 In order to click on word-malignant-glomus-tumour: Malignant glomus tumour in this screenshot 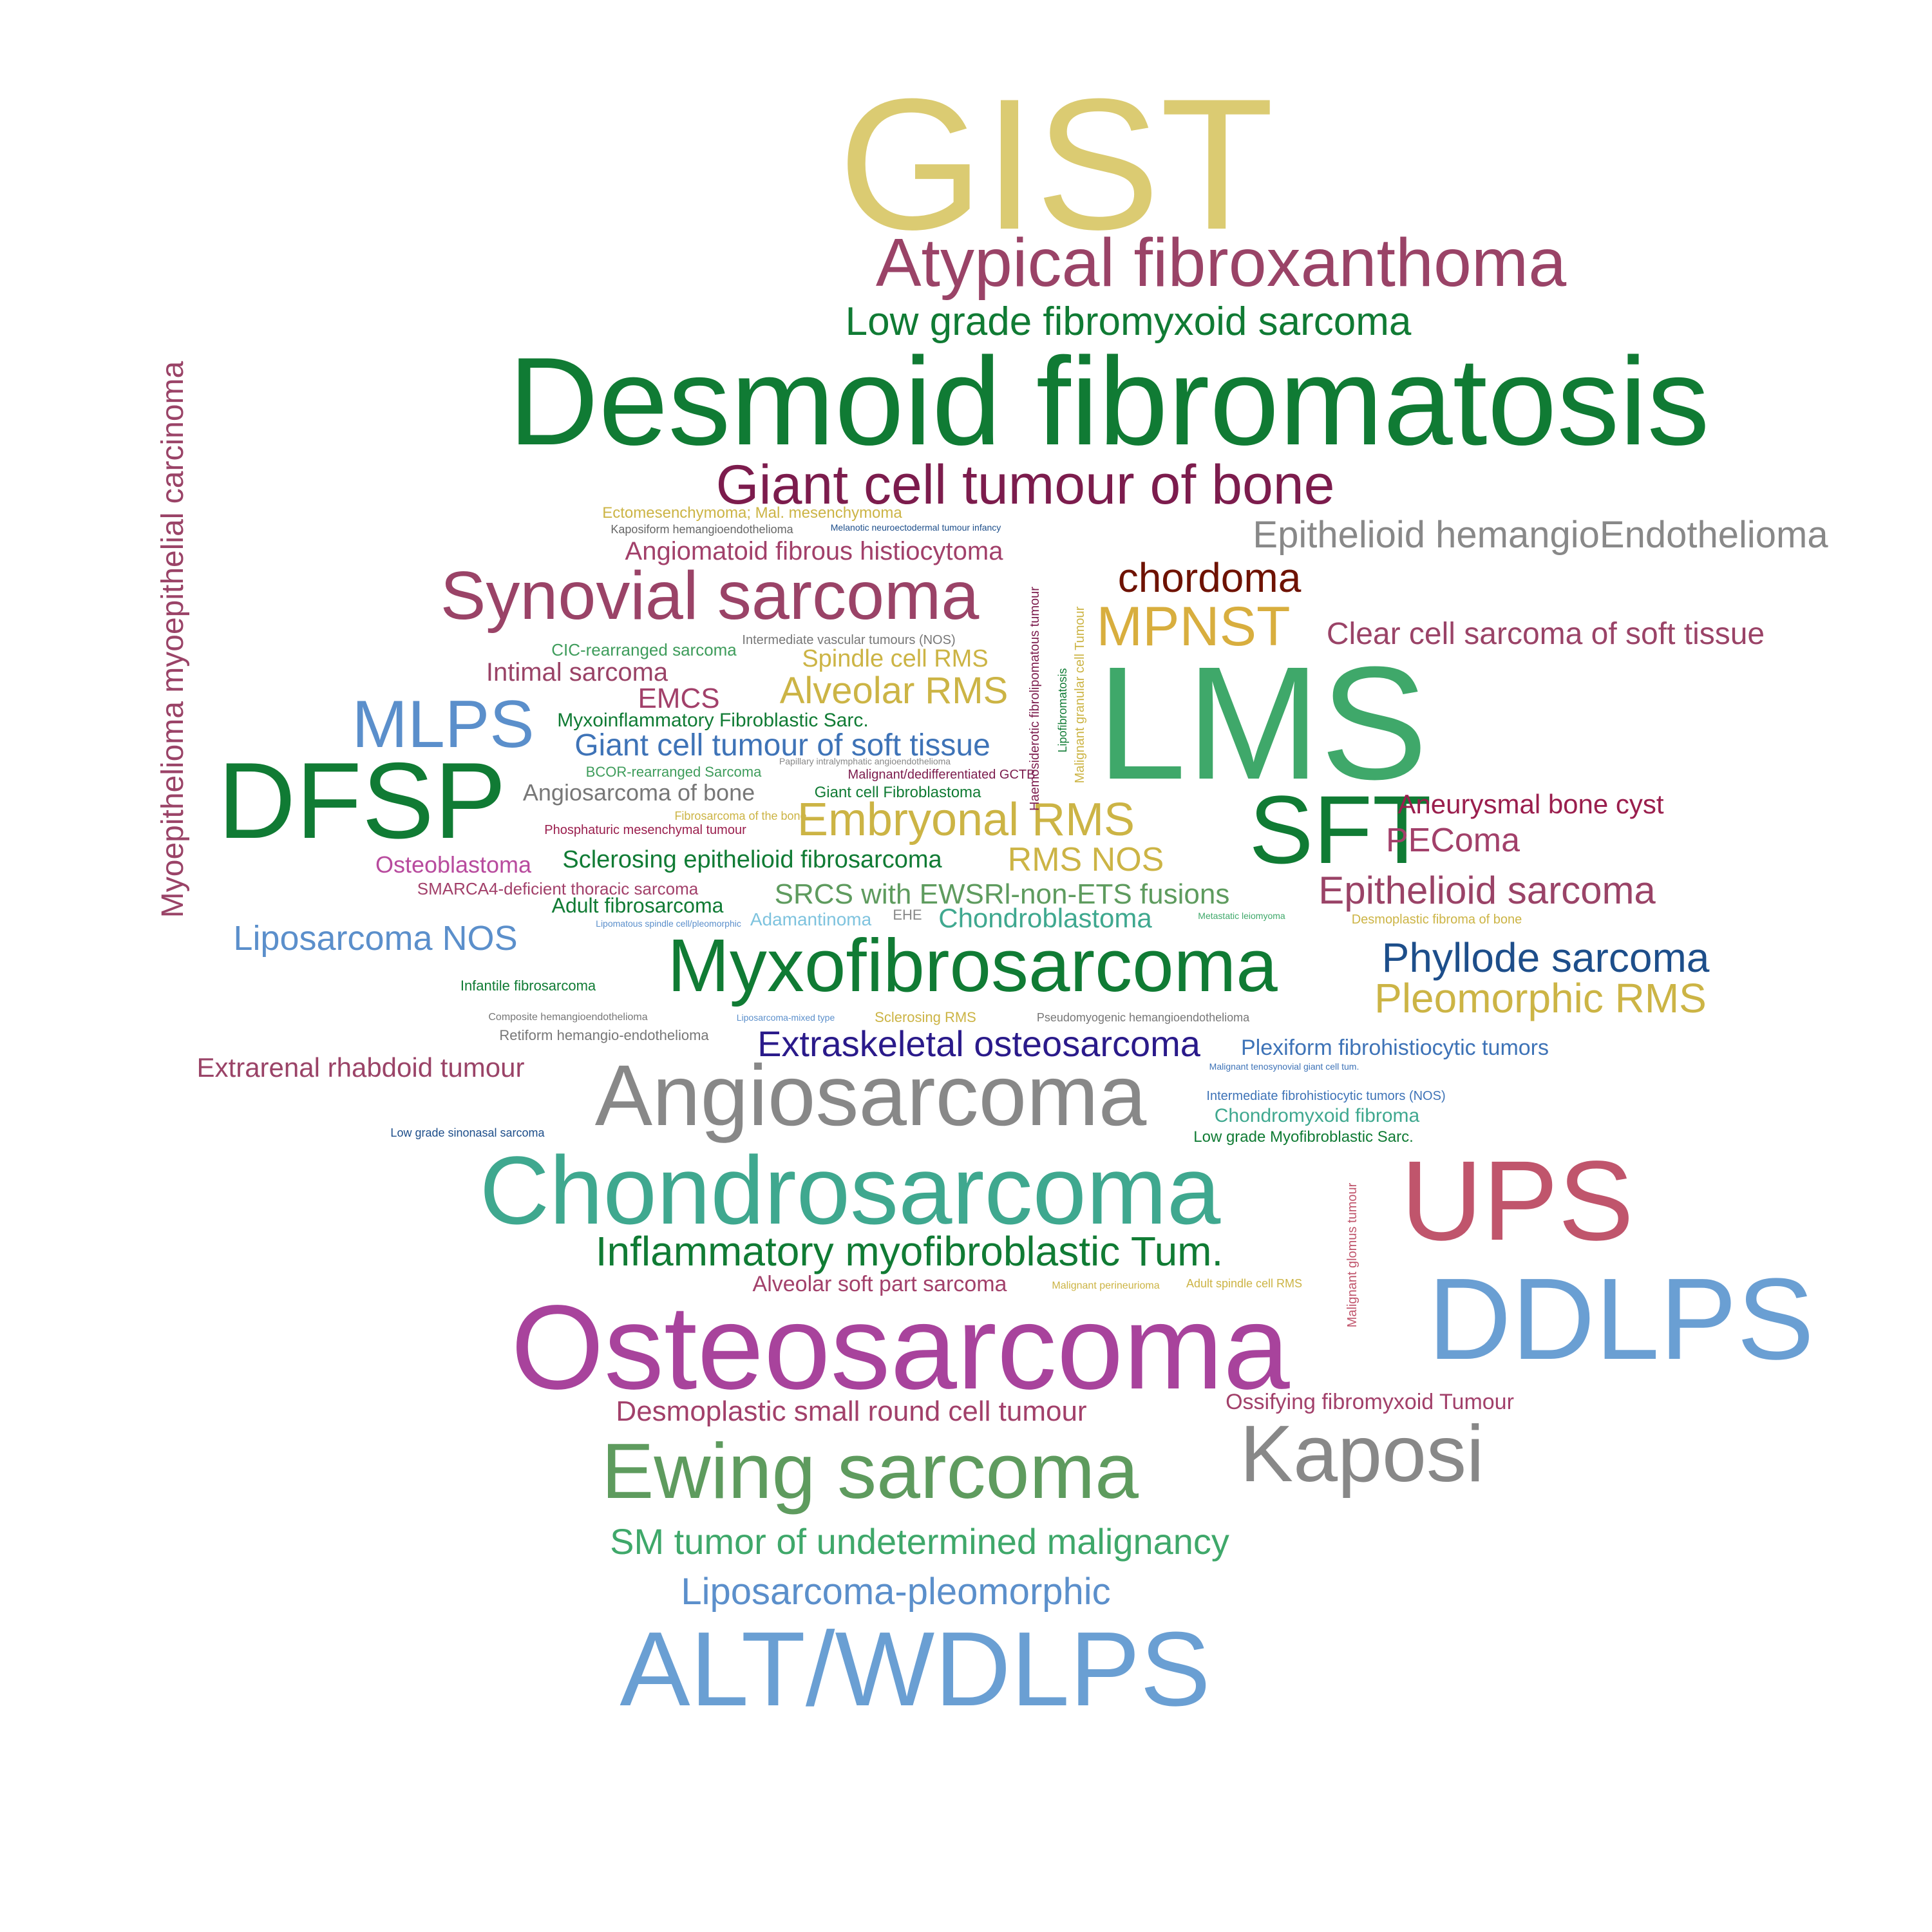, I will do `click(1352, 1255)`.